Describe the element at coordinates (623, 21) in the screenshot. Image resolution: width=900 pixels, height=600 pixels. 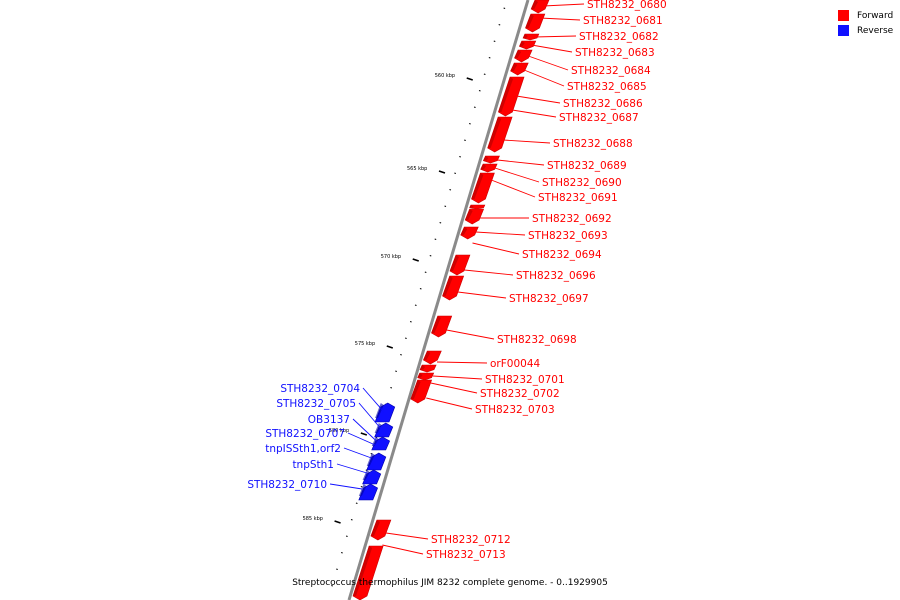
I see `gene-label: STH8232_0681` at that location.